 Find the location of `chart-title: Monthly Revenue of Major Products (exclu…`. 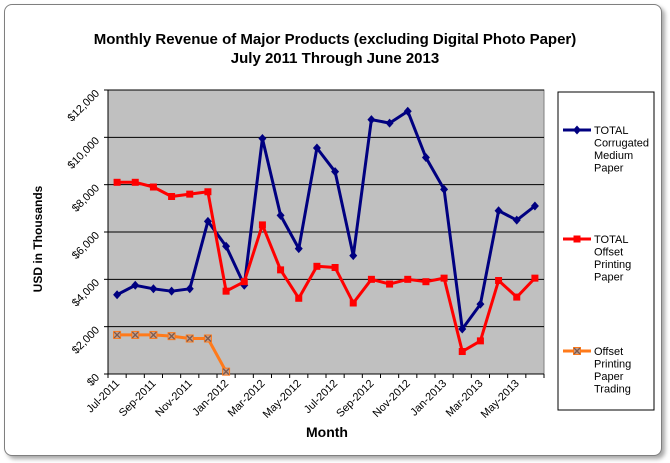

chart-title: Monthly Revenue of Major Products (exclu… is located at coordinates (335, 39).